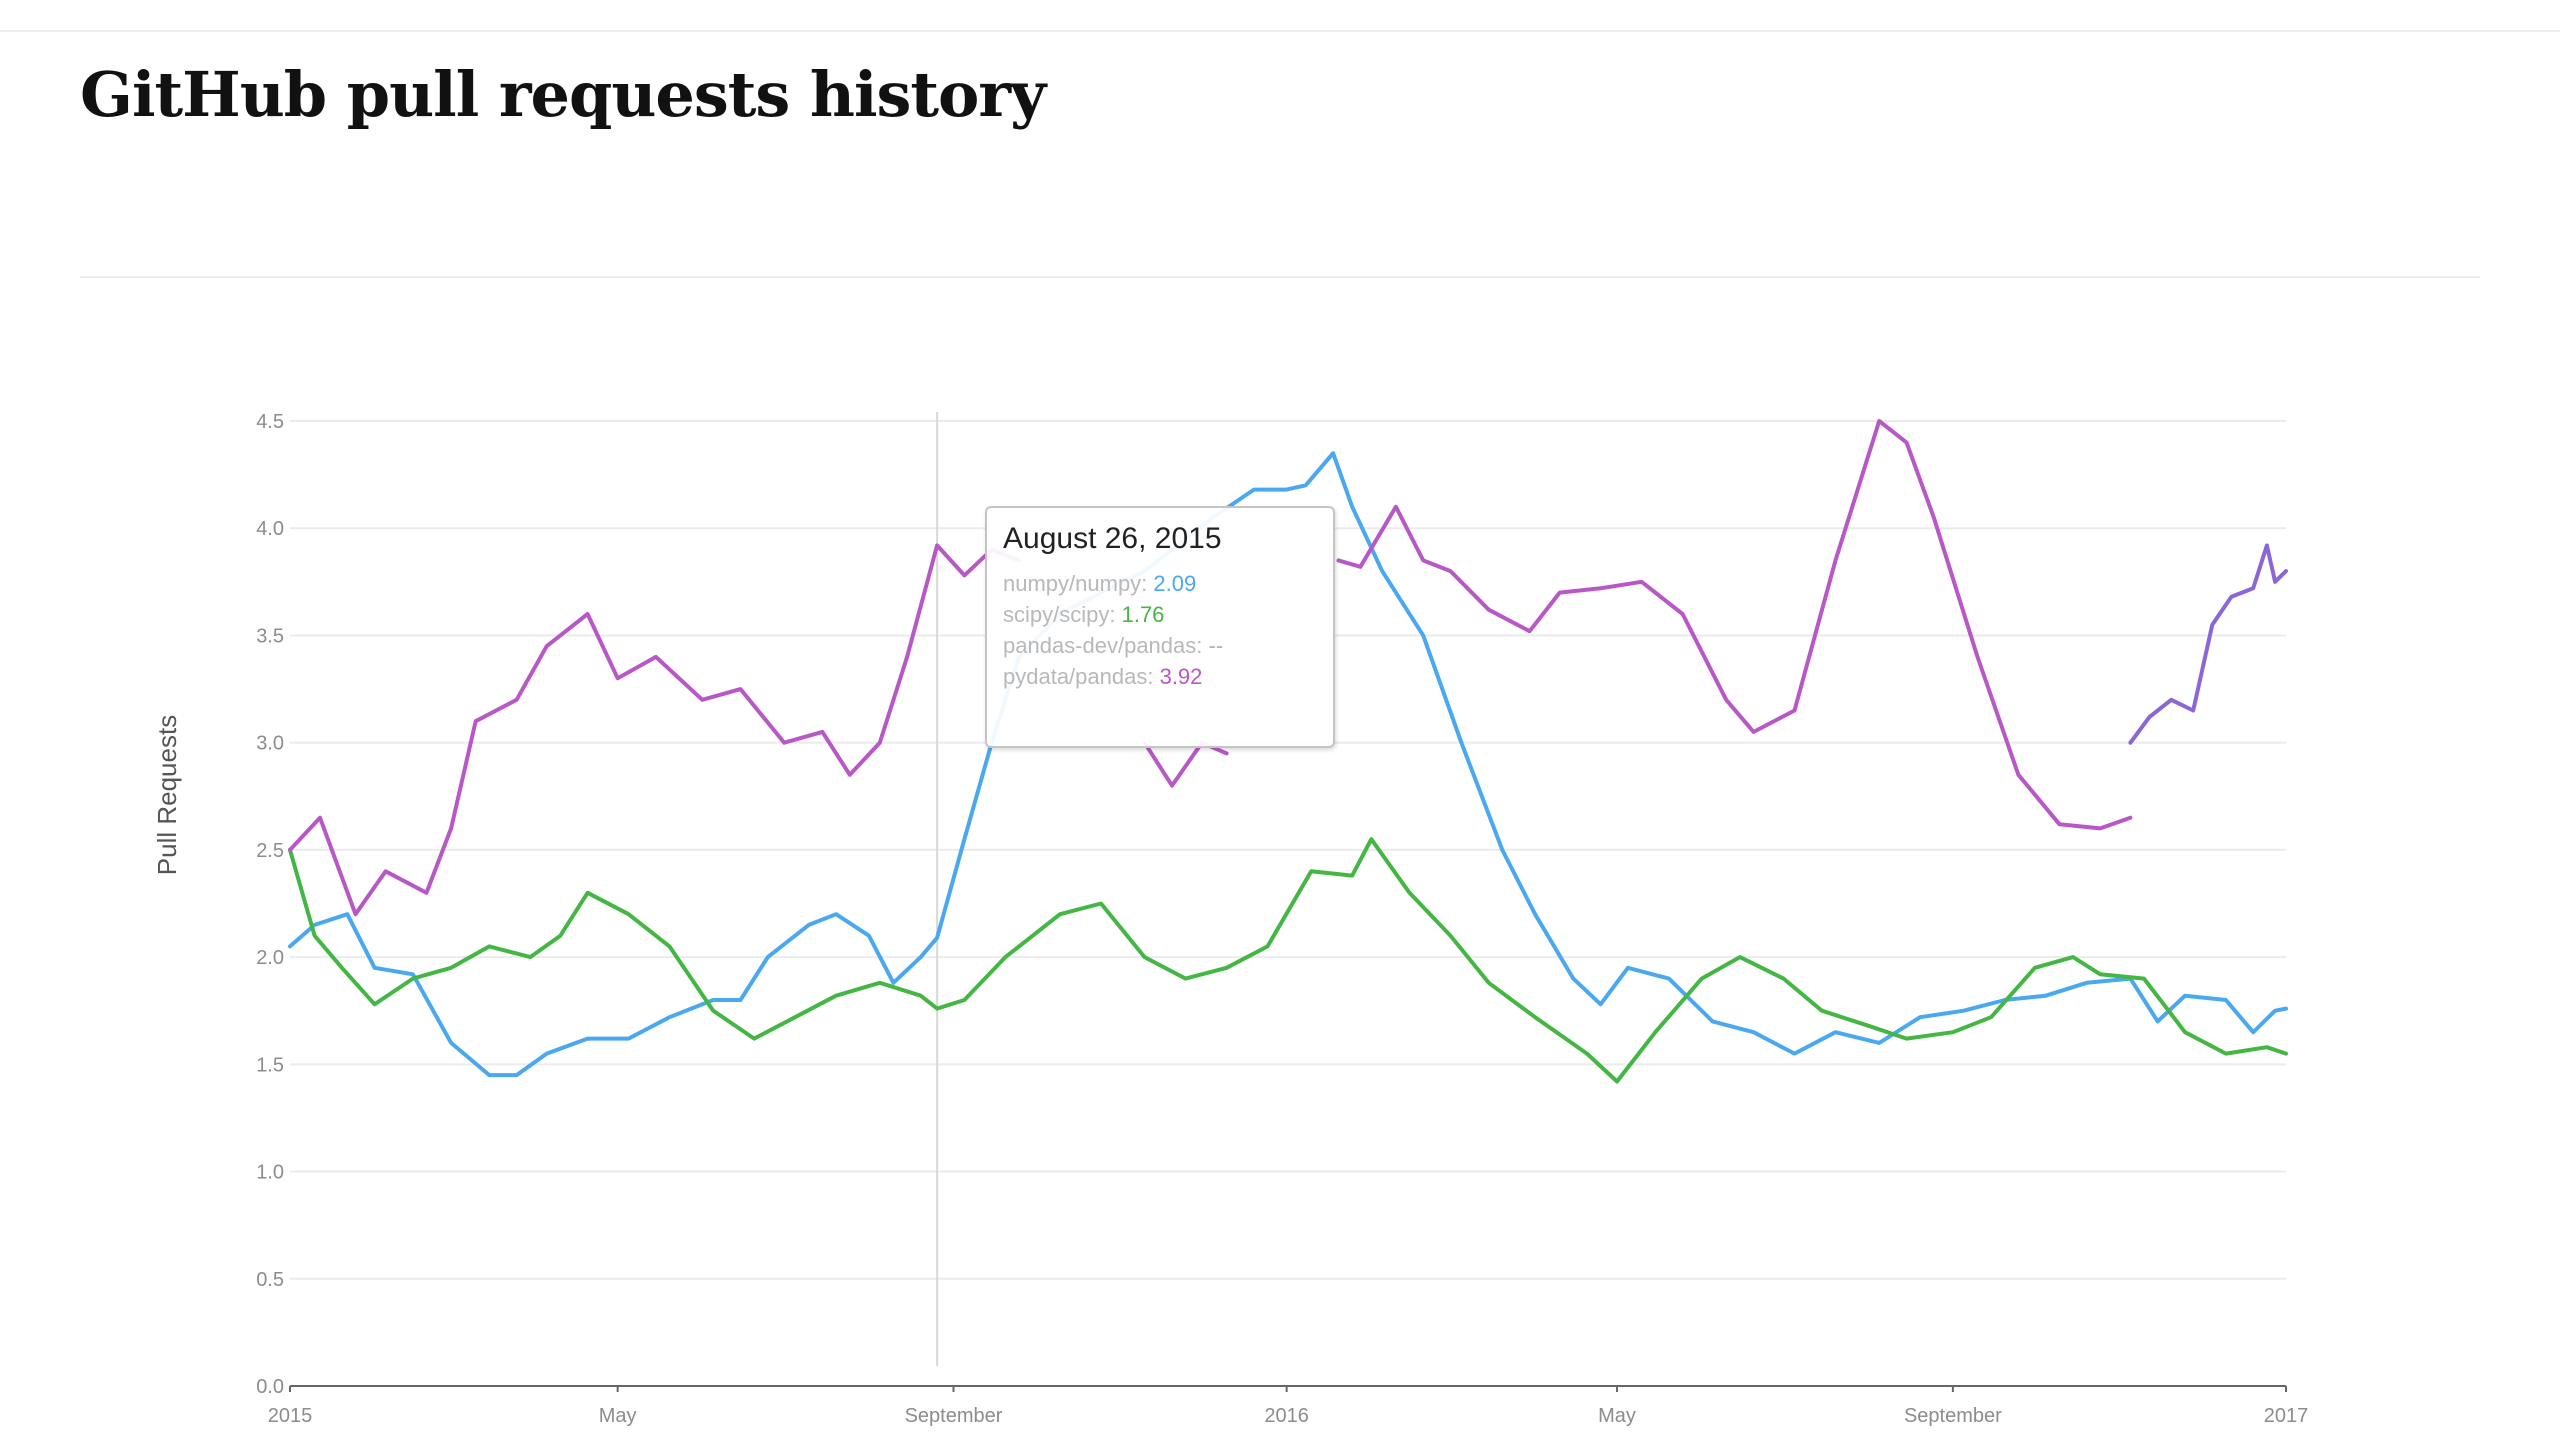  Describe the element at coordinates (1078, 676) in the screenshot. I see `tooltip-row-label: pydata/pandas:` at that location.